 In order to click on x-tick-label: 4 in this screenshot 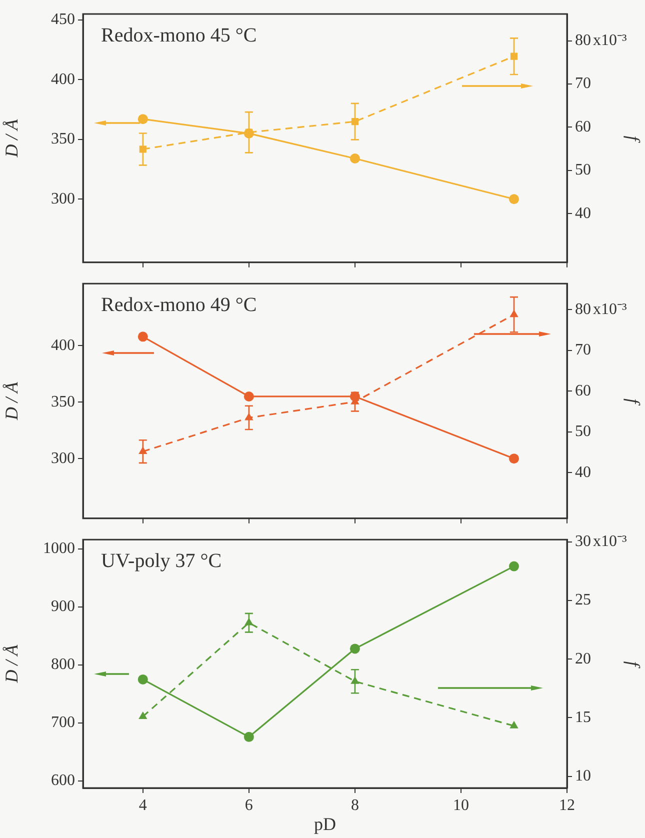, I will do `click(142, 805)`.